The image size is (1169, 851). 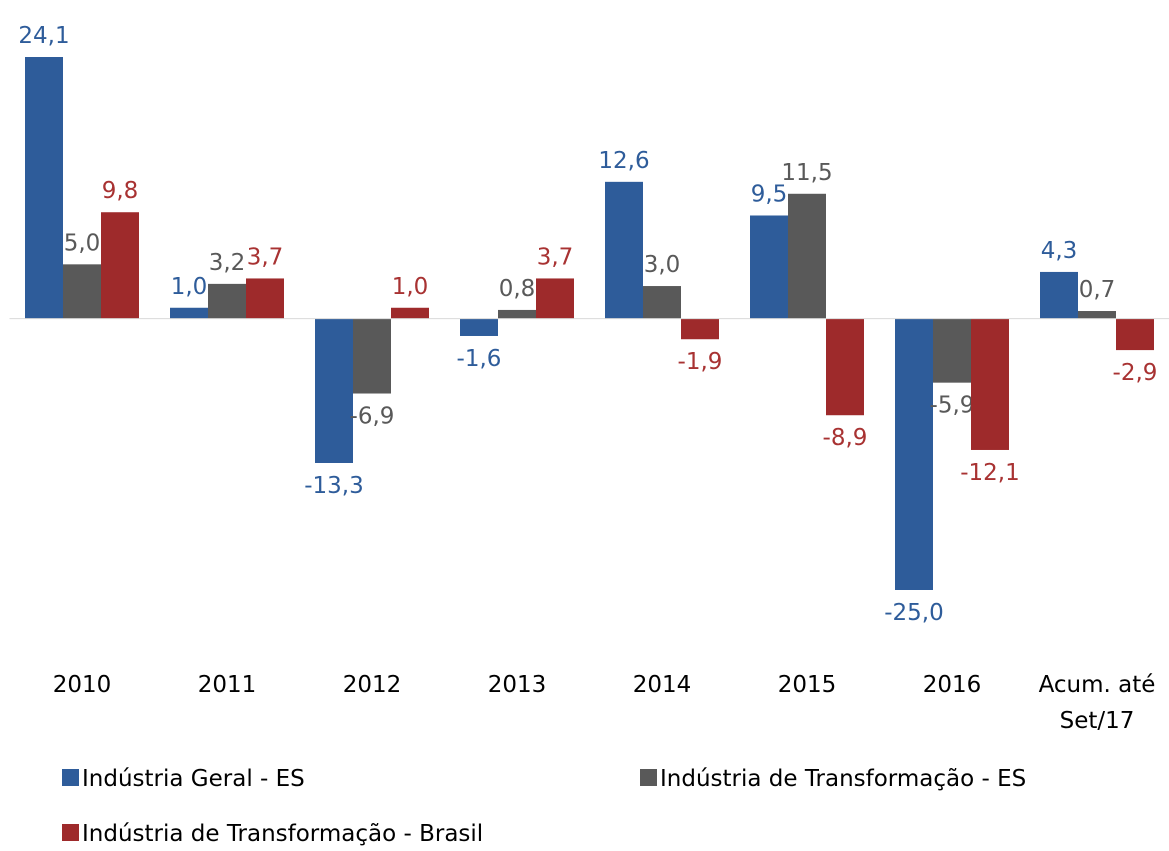 I want to click on value-label: 0,7, so click(x=1097, y=290).